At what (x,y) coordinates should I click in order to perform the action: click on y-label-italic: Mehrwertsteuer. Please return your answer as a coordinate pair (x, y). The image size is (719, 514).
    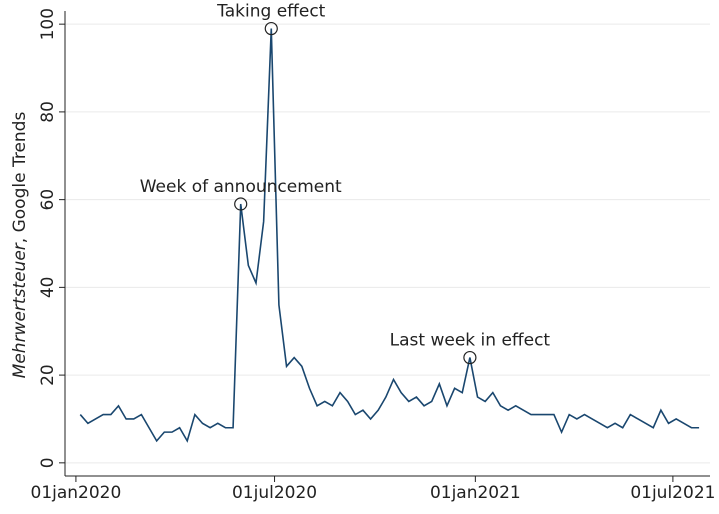
    Looking at the image, I should click on (20, 310).